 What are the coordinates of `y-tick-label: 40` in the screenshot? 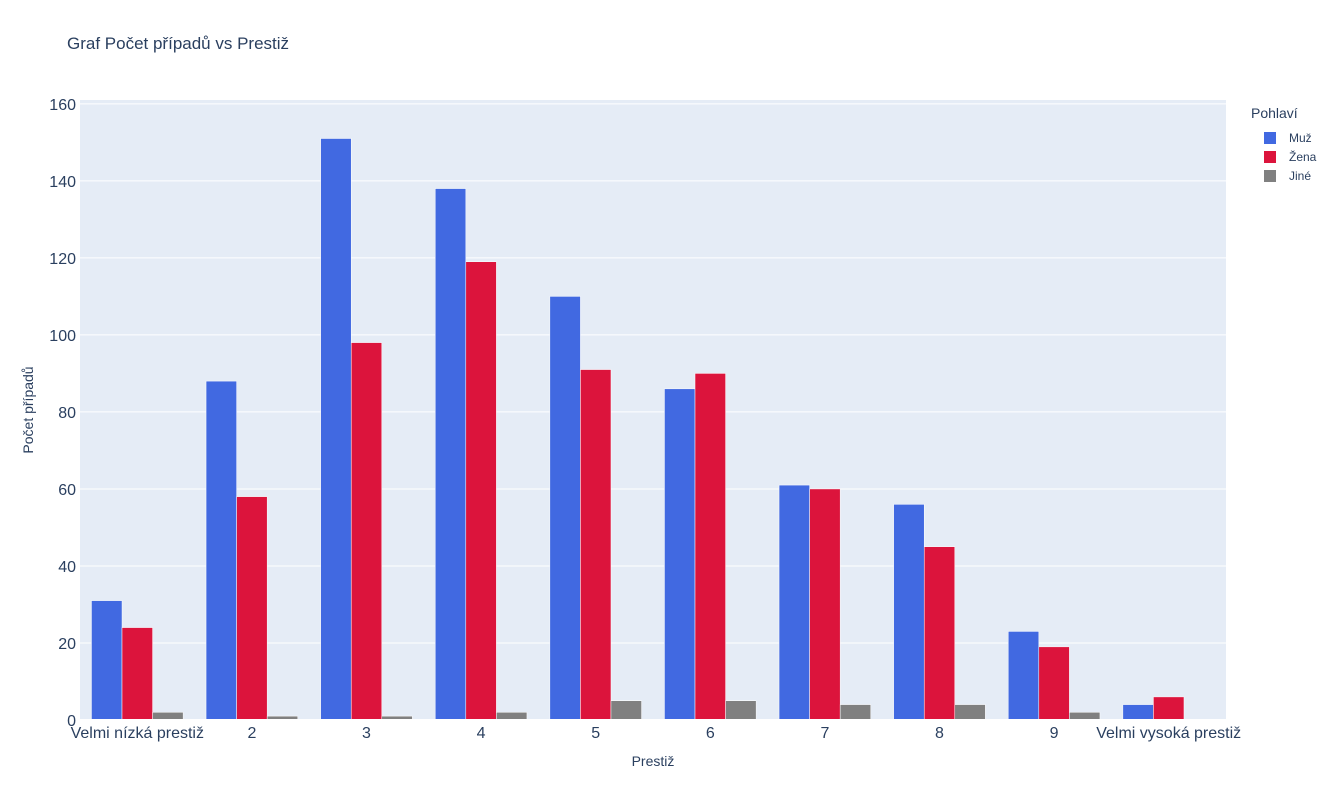 It's located at (67, 567).